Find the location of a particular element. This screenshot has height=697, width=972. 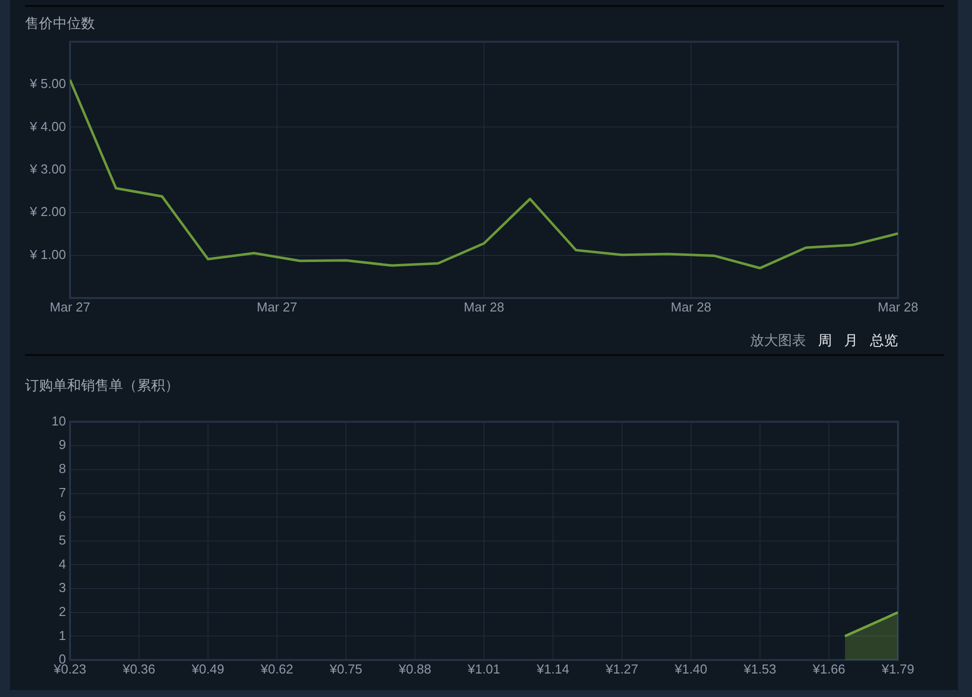

y-tick-label: 7 is located at coordinates (62, 492).